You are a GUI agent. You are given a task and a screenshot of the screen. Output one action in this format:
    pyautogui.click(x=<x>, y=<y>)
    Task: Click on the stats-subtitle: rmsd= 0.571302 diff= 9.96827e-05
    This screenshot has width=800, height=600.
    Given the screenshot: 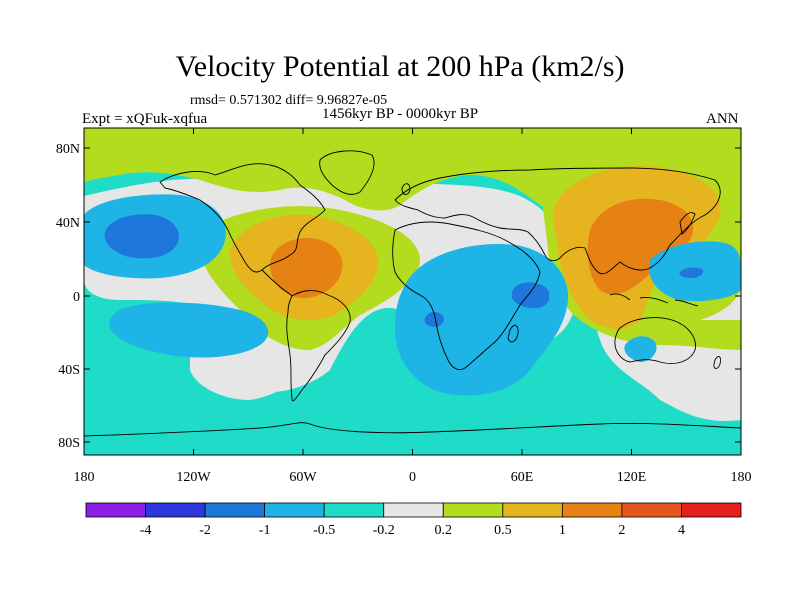 What is the action you would take?
    pyautogui.click(x=289, y=100)
    